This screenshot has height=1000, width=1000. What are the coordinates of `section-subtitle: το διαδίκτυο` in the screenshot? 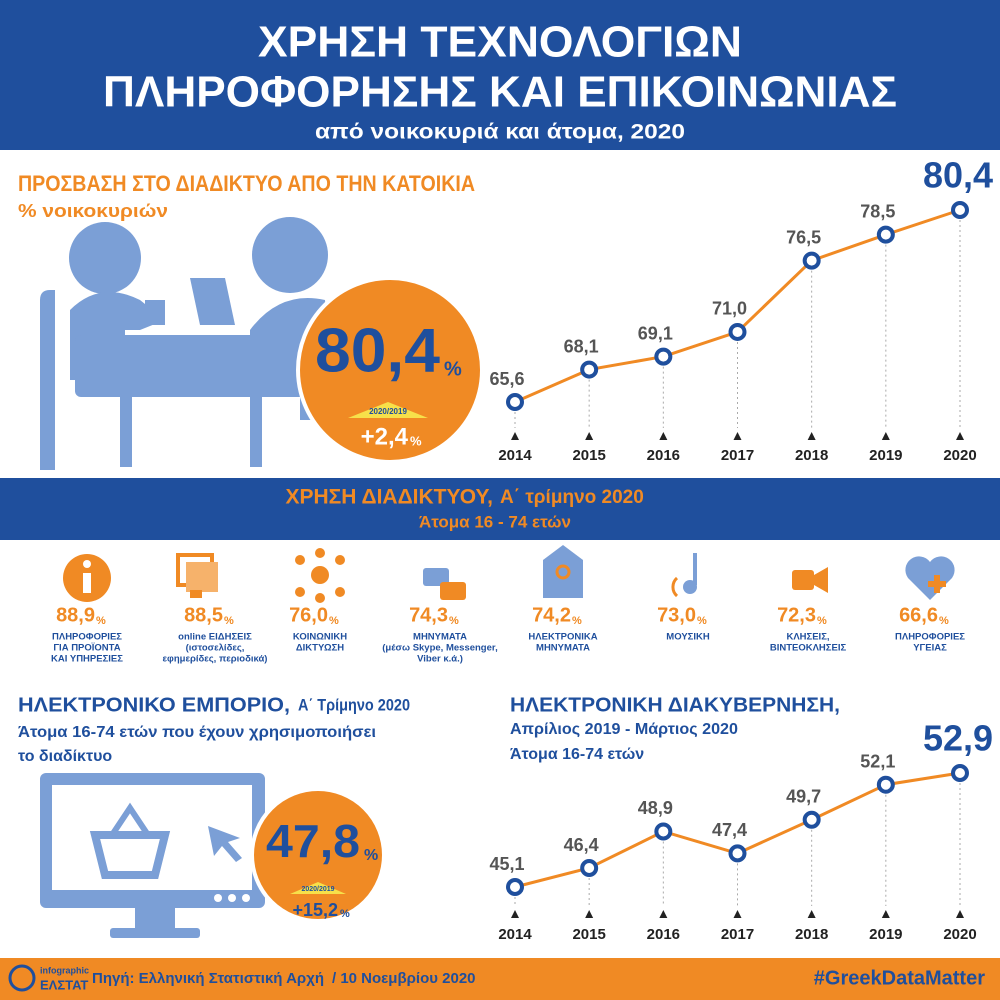 It's located at (65, 756).